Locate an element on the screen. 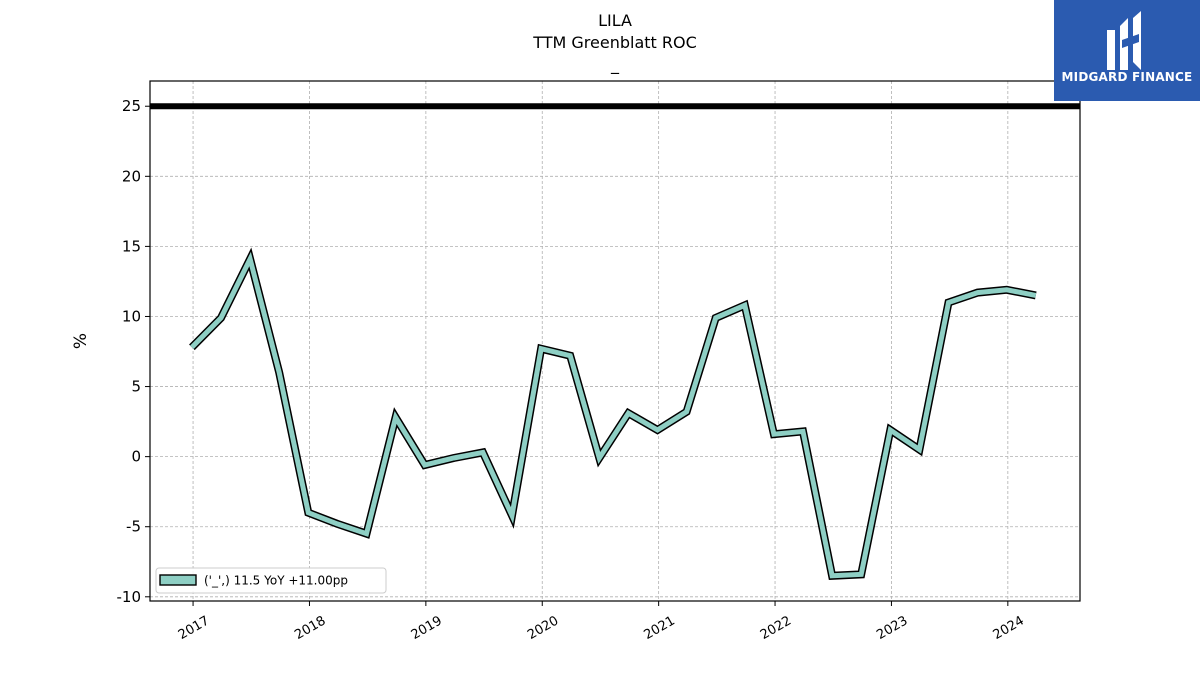 The image size is (1200, 675). legend-box is located at coordinates (271, 580).